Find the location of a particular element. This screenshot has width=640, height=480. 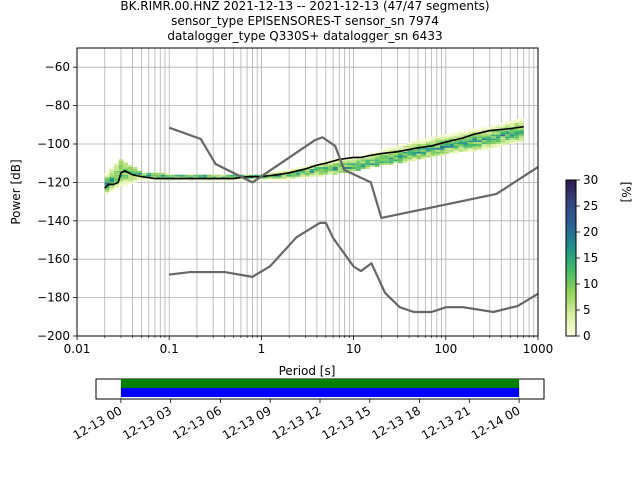

x-tick-label: 0.1 is located at coordinates (169, 349).